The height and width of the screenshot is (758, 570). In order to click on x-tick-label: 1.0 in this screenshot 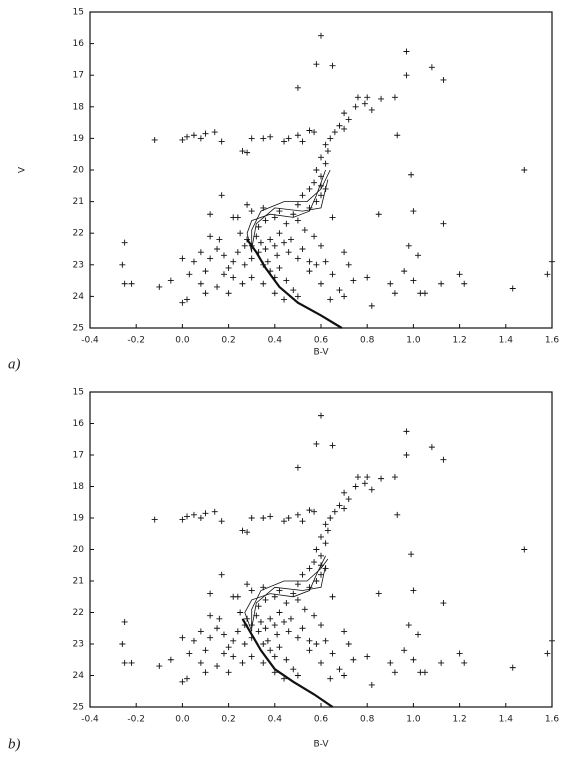, I will do `click(413, 720)`.